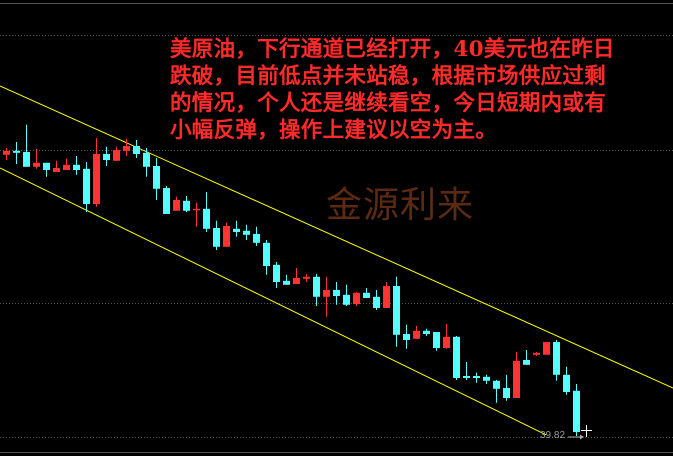  Describe the element at coordinates (388, 76) in the screenshot. I see `annotation-line: 跌破，目前低点并未站稳，根据市场供应过剩` at that location.